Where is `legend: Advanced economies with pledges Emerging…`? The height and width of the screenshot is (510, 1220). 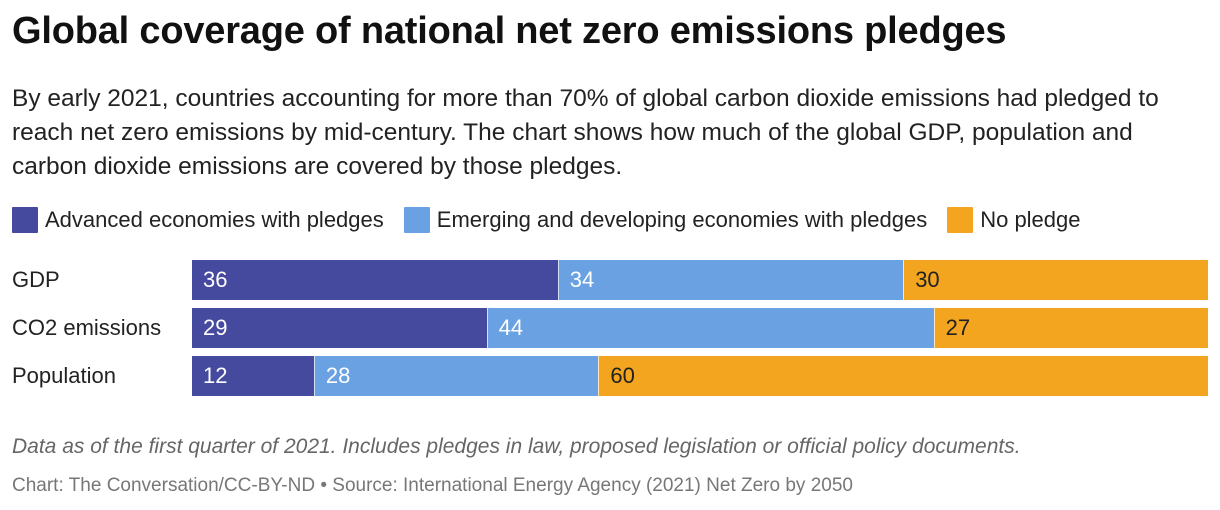 legend: Advanced economies with pledges Emerging… is located at coordinates (556, 220).